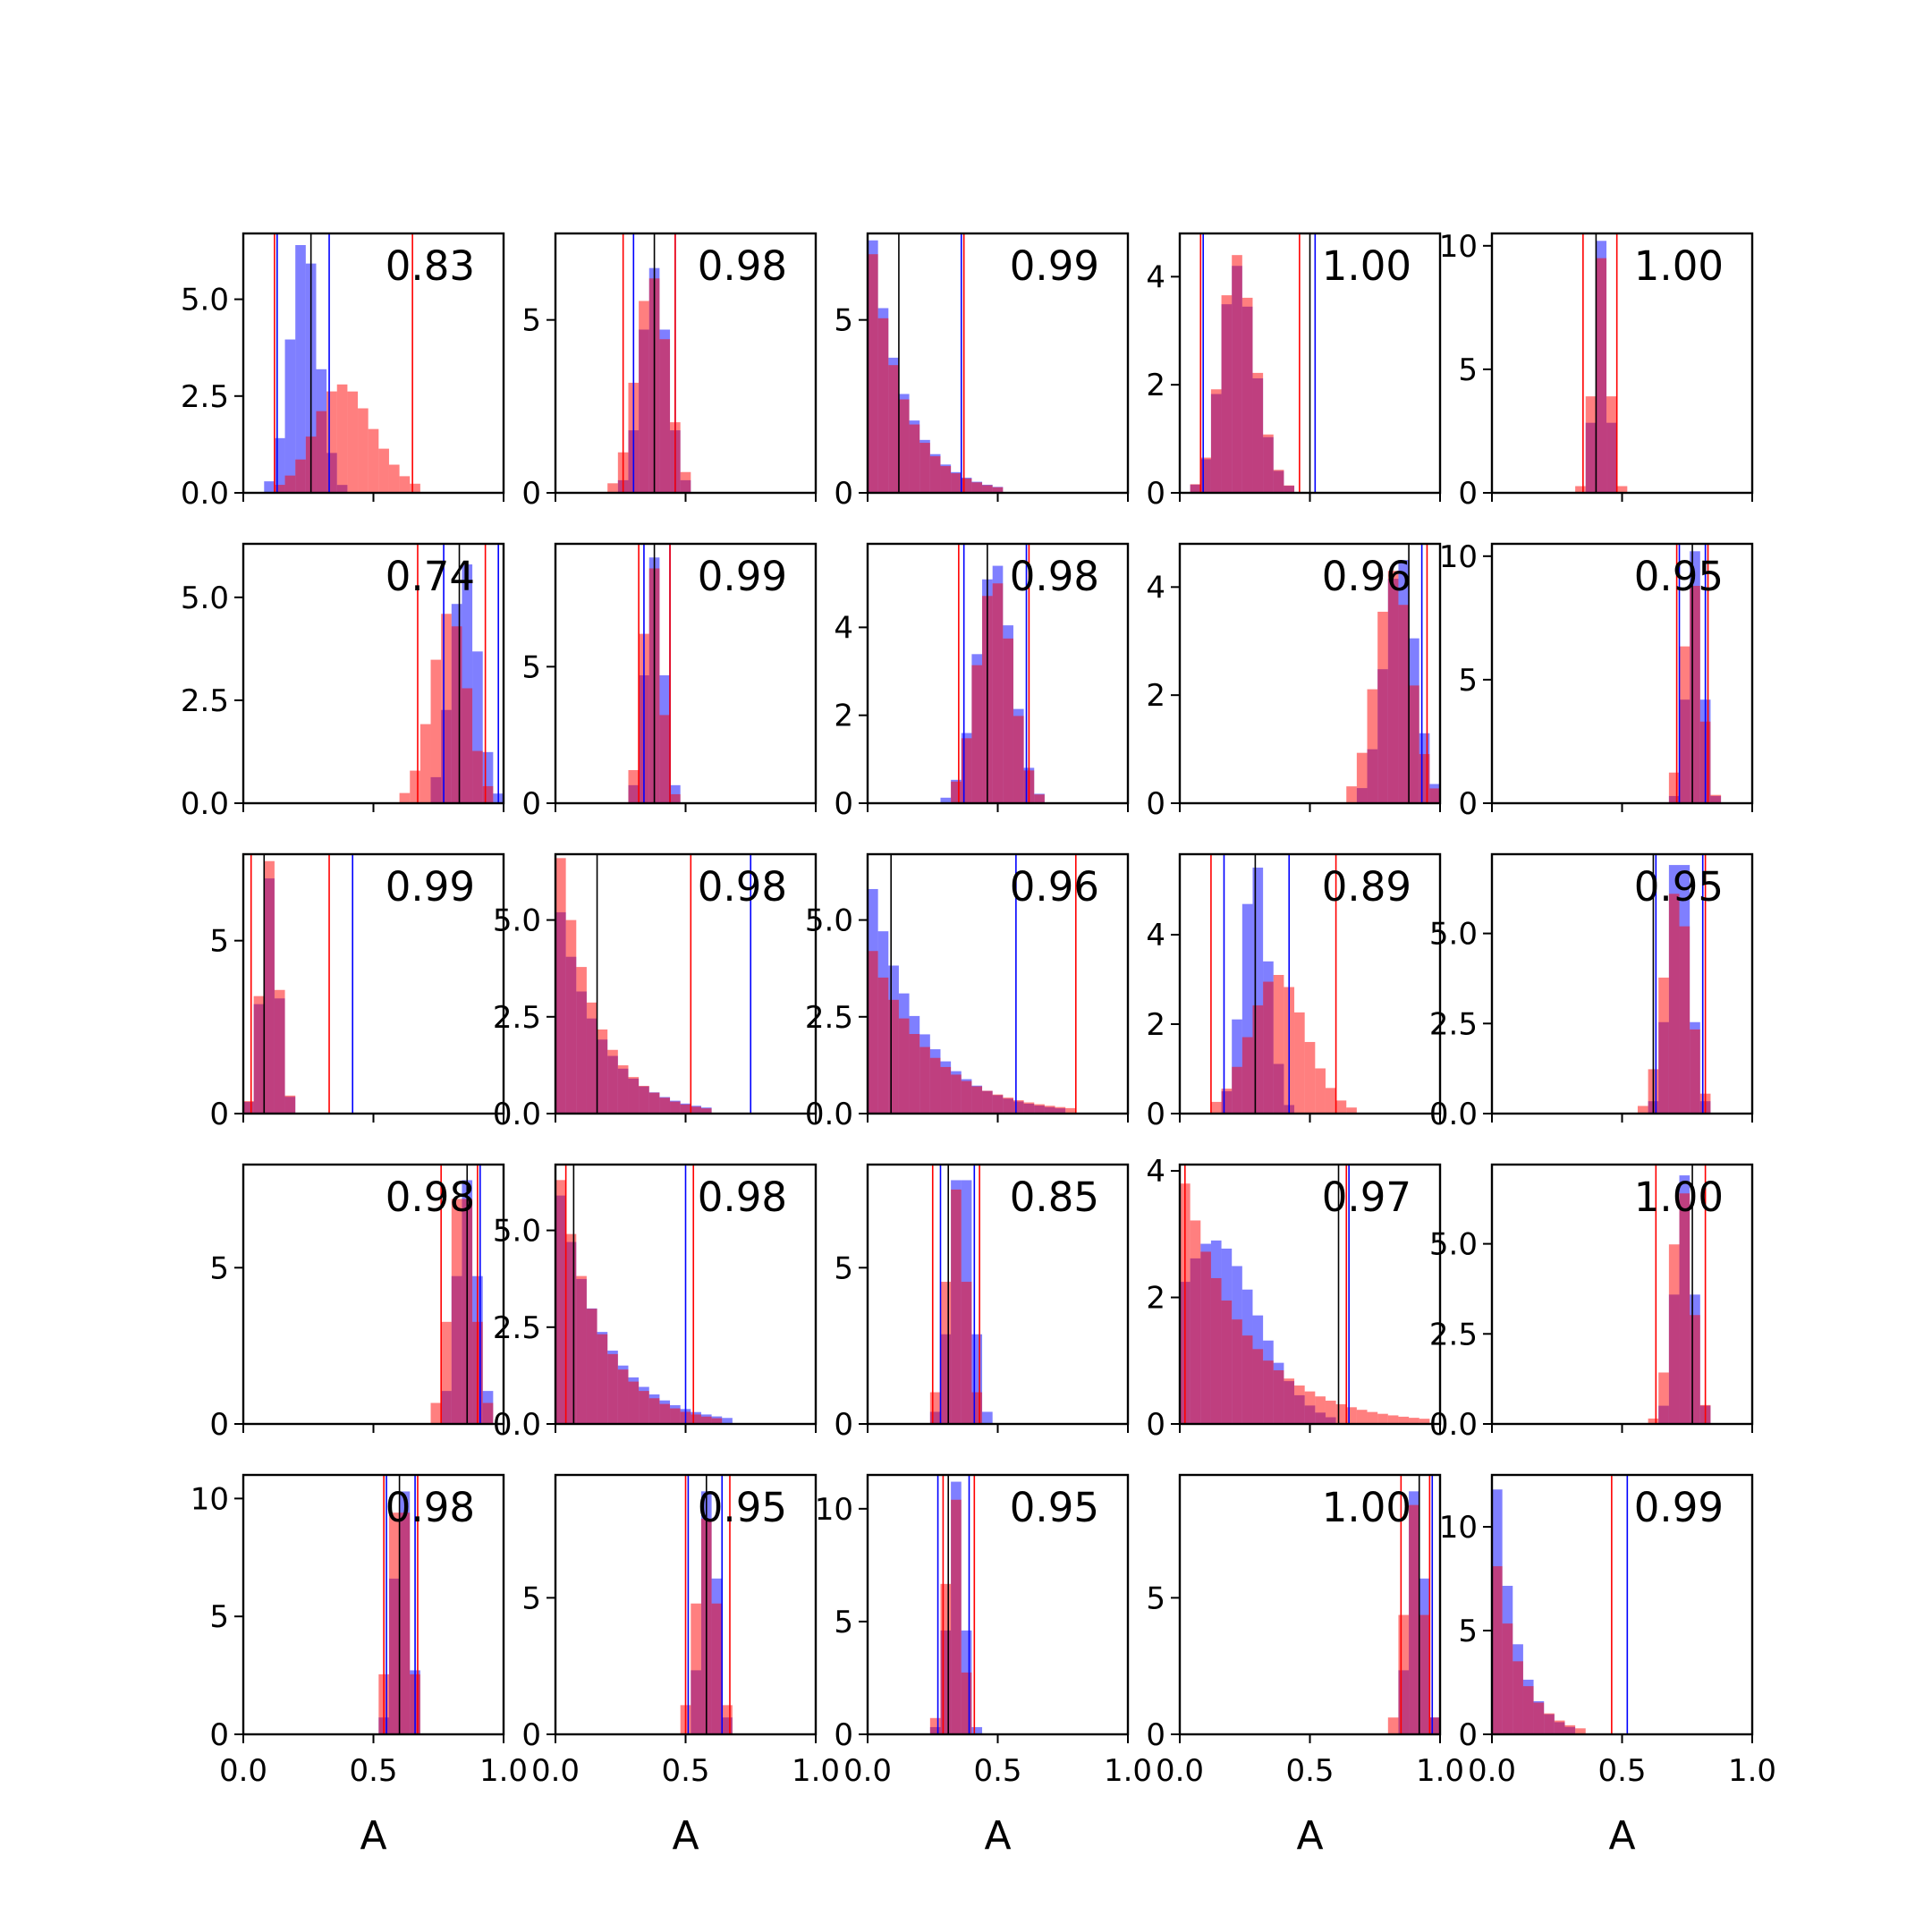  I want to click on panel-5-3: 0 5 10 0.0 0.5 1.0 0.95 A, so click(983, 1666).